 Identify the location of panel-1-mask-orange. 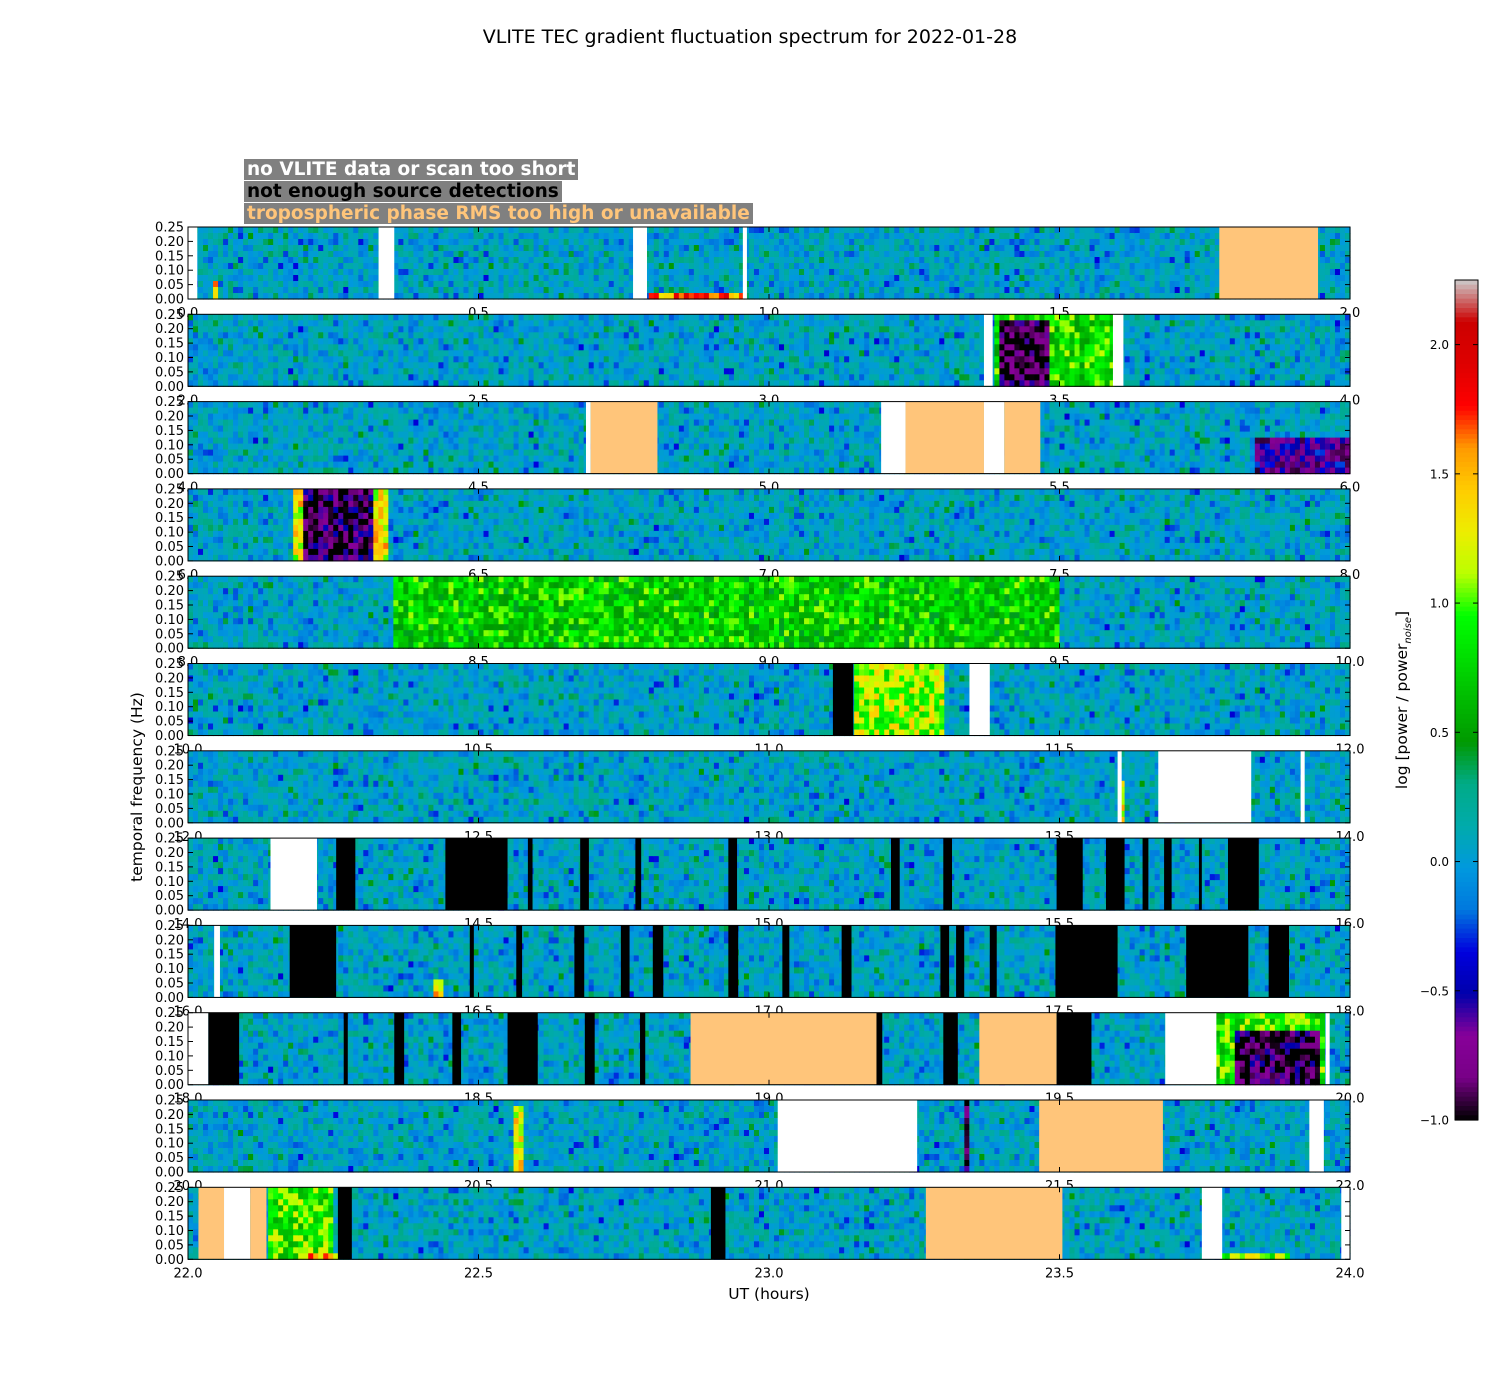
(1268, 263).